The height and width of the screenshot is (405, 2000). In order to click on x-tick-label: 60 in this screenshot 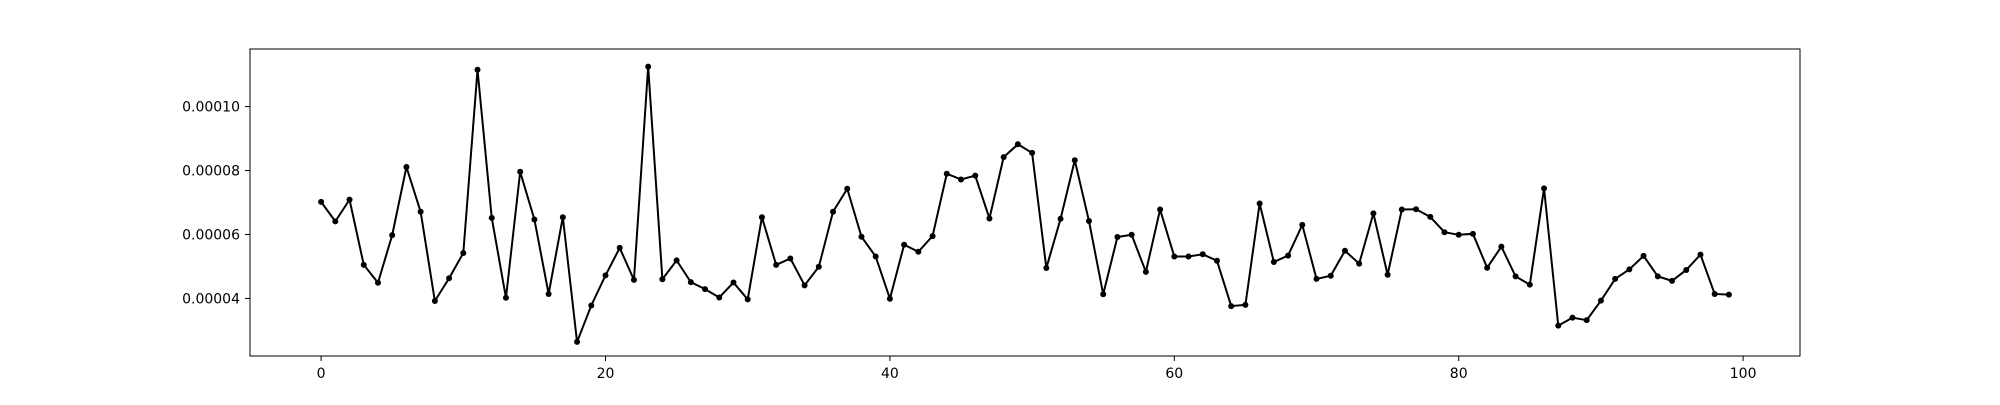, I will do `click(1174, 374)`.